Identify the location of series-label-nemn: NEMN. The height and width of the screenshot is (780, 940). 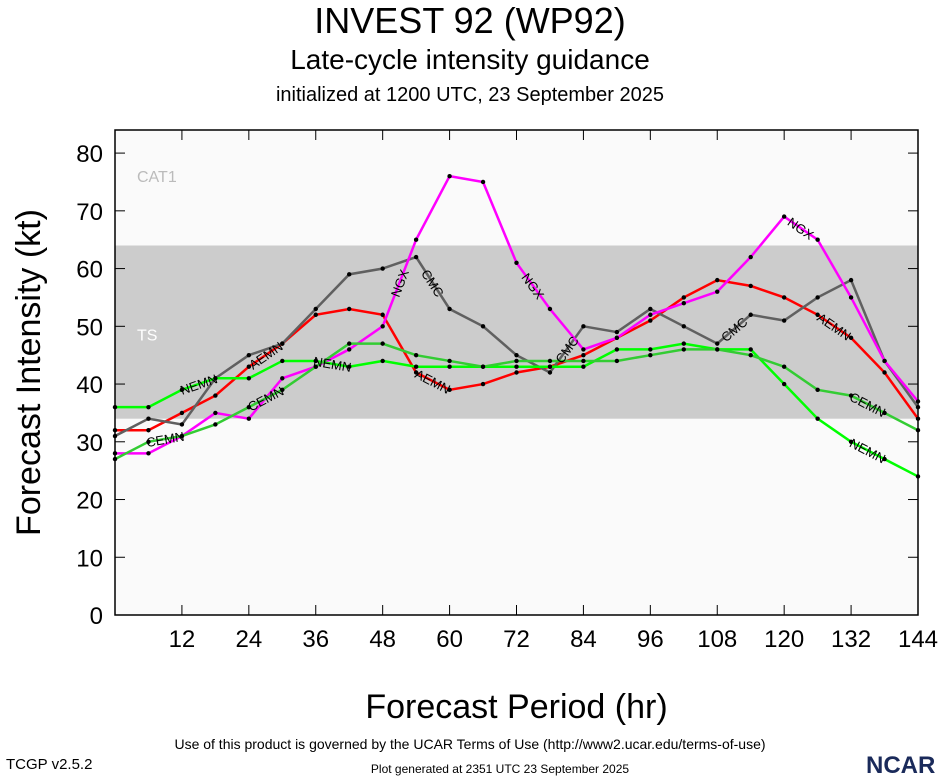
(332, 364).